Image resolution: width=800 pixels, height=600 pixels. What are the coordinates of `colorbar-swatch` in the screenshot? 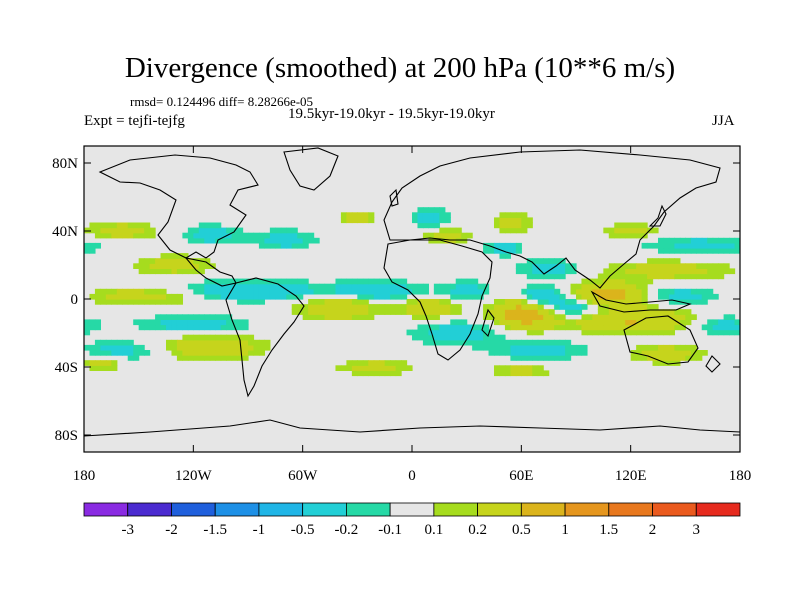 It's located at (674, 509).